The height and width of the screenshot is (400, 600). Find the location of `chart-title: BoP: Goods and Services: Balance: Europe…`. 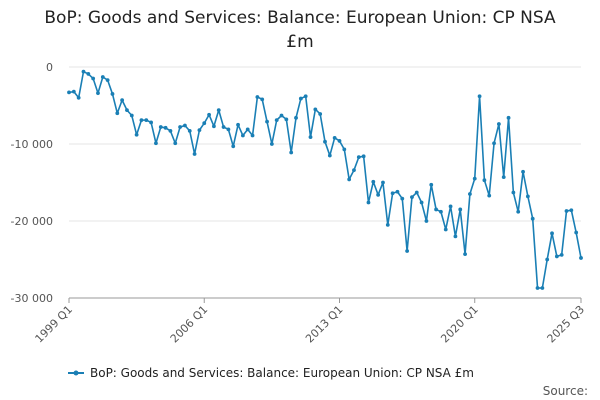

chart-title: BoP: Goods and Services: Balance: Europe… is located at coordinates (300, 30).